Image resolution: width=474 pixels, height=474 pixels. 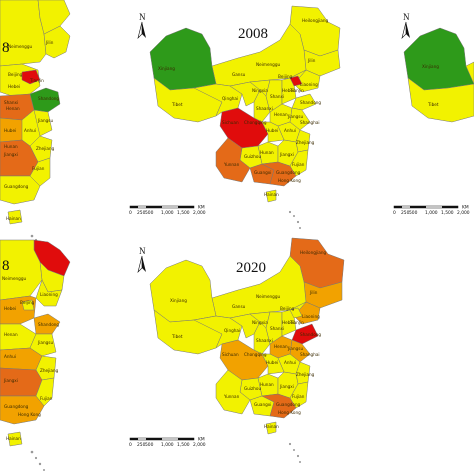 I want to click on scale-unit: KM, so click(x=465, y=208).